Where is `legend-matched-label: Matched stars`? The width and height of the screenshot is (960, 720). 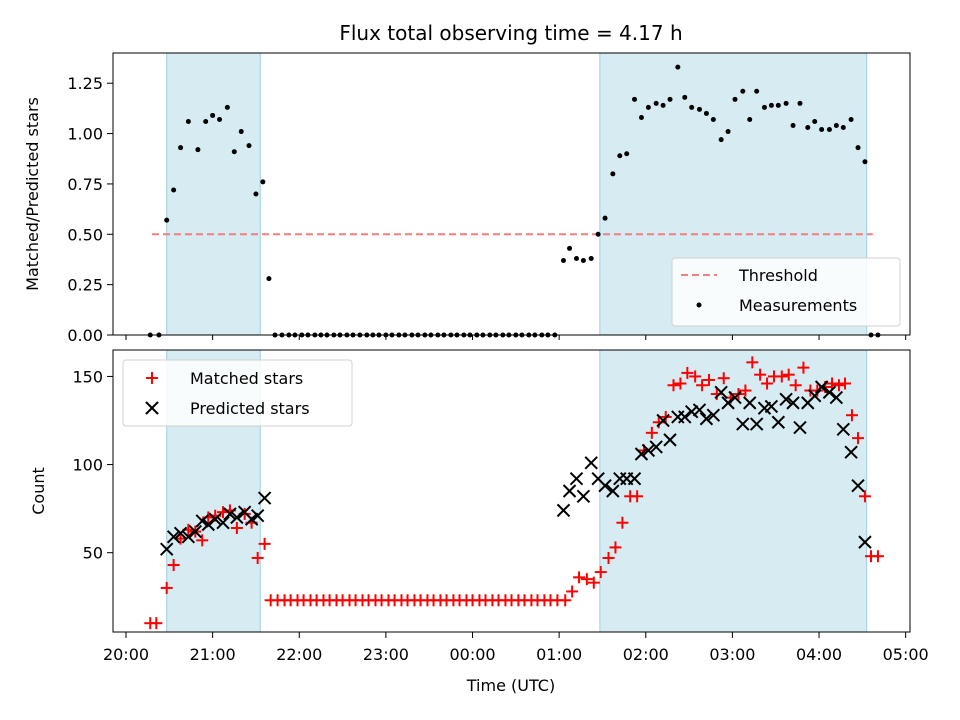 legend-matched-label: Matched stars is located at coordinates (246, 378).